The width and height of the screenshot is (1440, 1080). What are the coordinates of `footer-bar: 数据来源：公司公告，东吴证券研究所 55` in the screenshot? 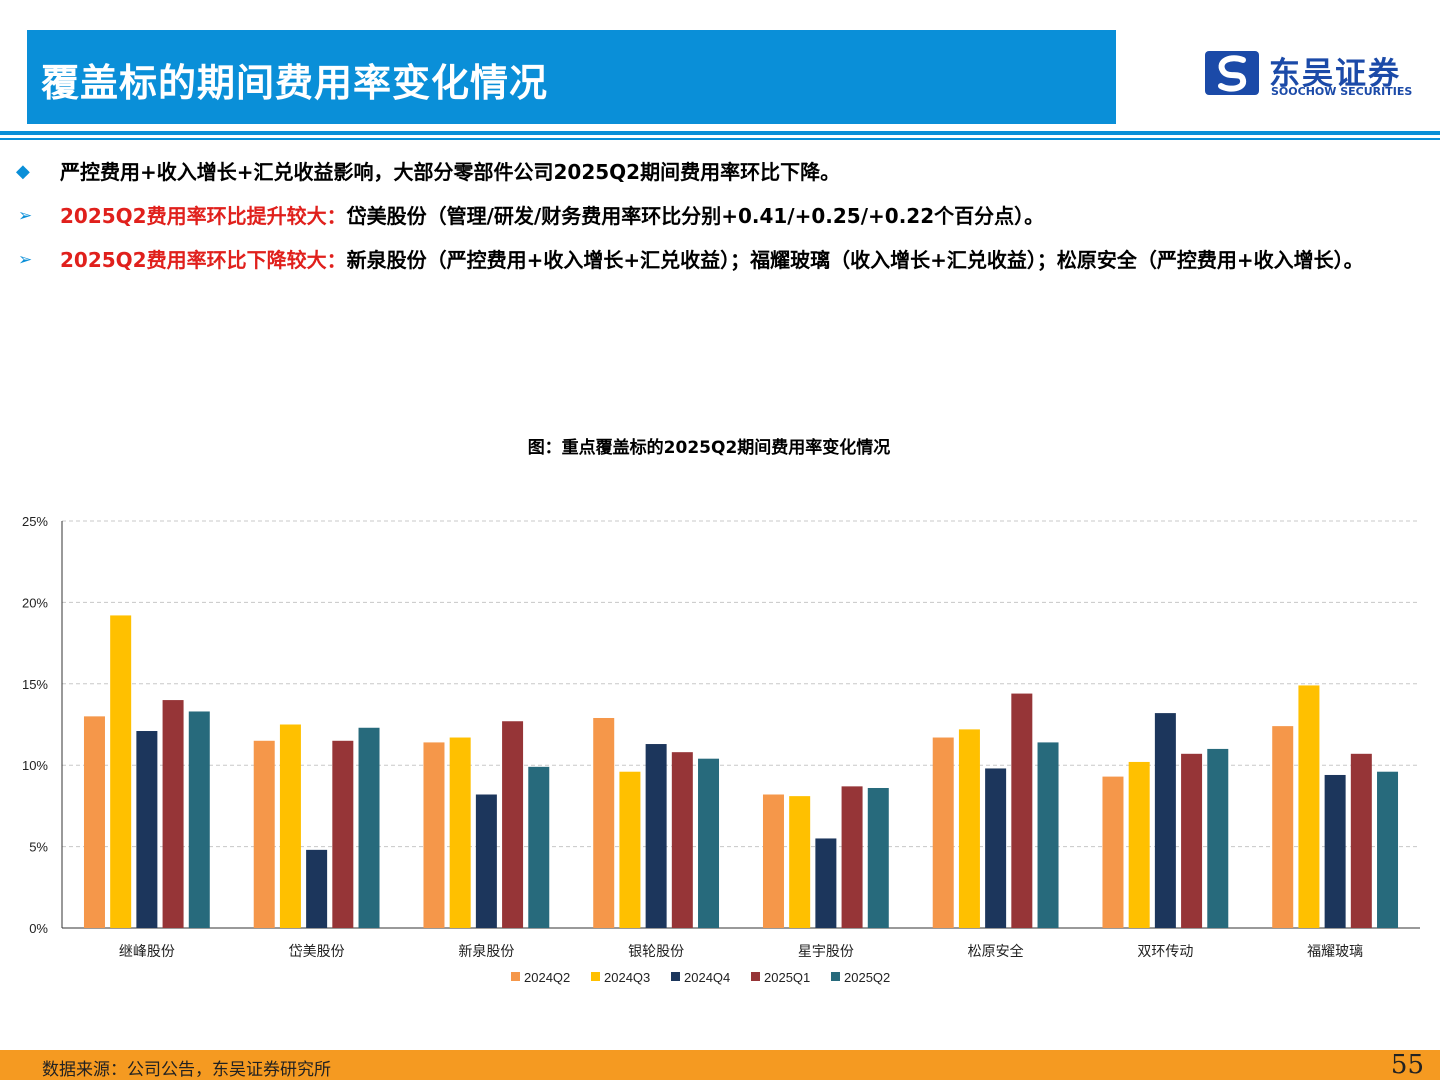 It's located at (720, 1065).